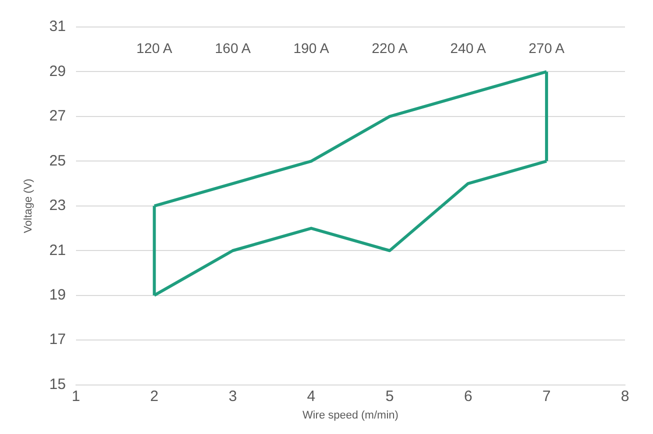 The image size is (653, 434). I want to click on annotation: 120 A, so click(154, 48).